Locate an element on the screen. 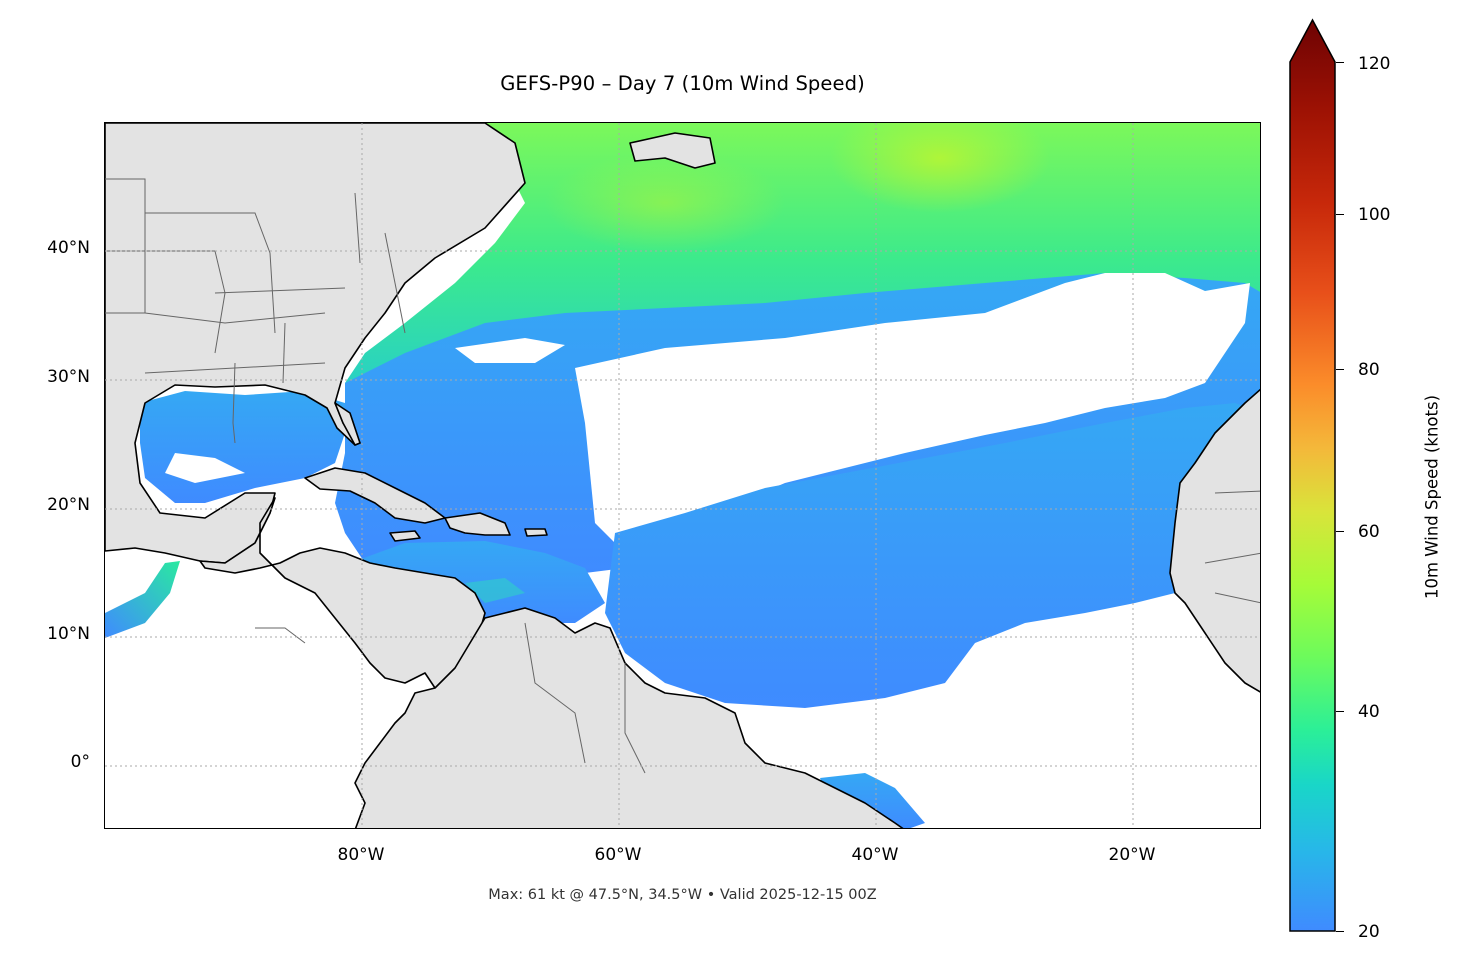 The image size is (1466, 969). y-tick-0: 0° is located at coordinates (80, 762).